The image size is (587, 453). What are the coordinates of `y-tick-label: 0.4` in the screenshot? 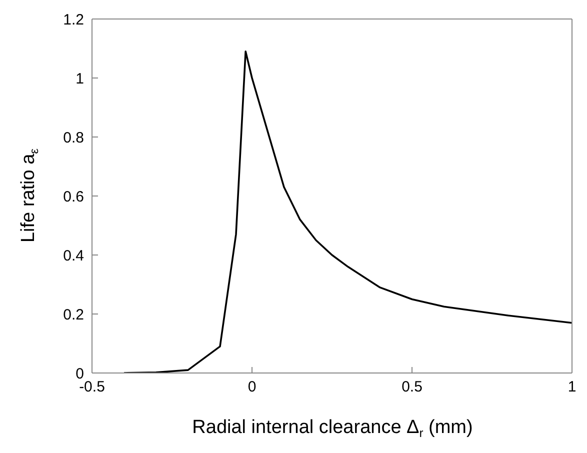 It's located at (73, 255).